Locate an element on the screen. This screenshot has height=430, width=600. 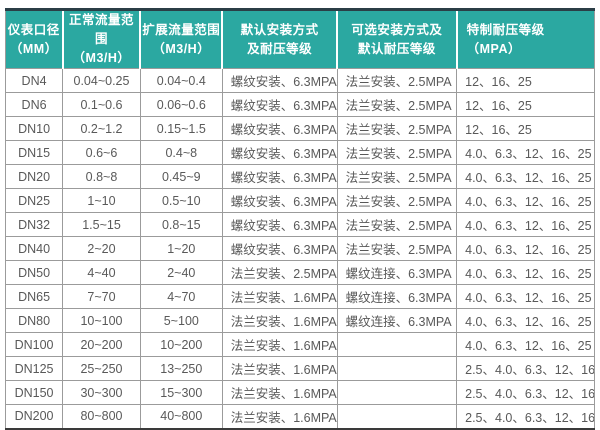
table-cell: 10~100 is located at coordinates (101, 320).